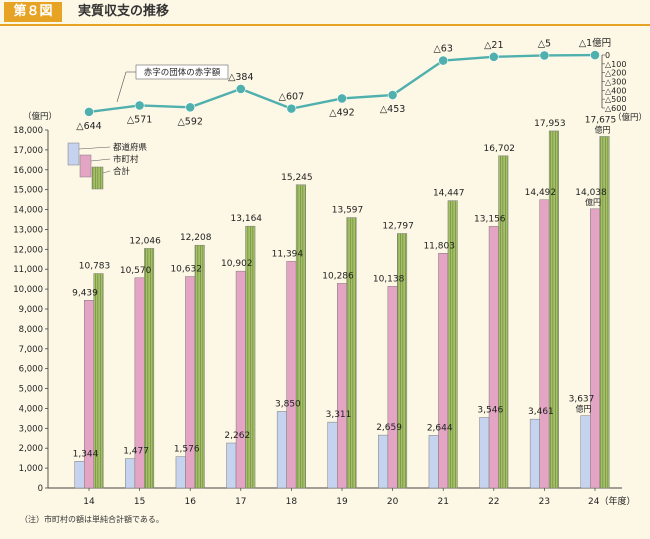 This screenshot has height=539, width=650. I want to click on bar-市町村-17, so click(240, 379).